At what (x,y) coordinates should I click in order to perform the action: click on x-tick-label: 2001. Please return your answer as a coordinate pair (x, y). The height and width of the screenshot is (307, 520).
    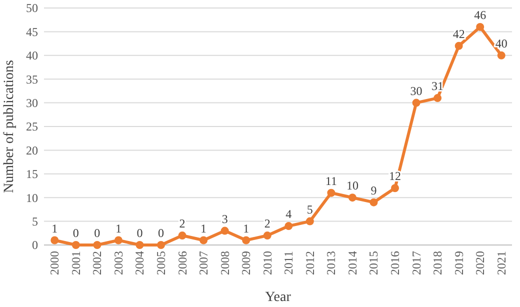
    Looking at the image, I should click on (75, 263).